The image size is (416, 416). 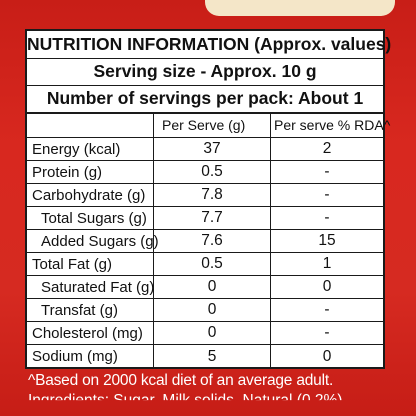 I want to click on table-row: Protein (g) 0.5 -, so click(x=205, y=172).